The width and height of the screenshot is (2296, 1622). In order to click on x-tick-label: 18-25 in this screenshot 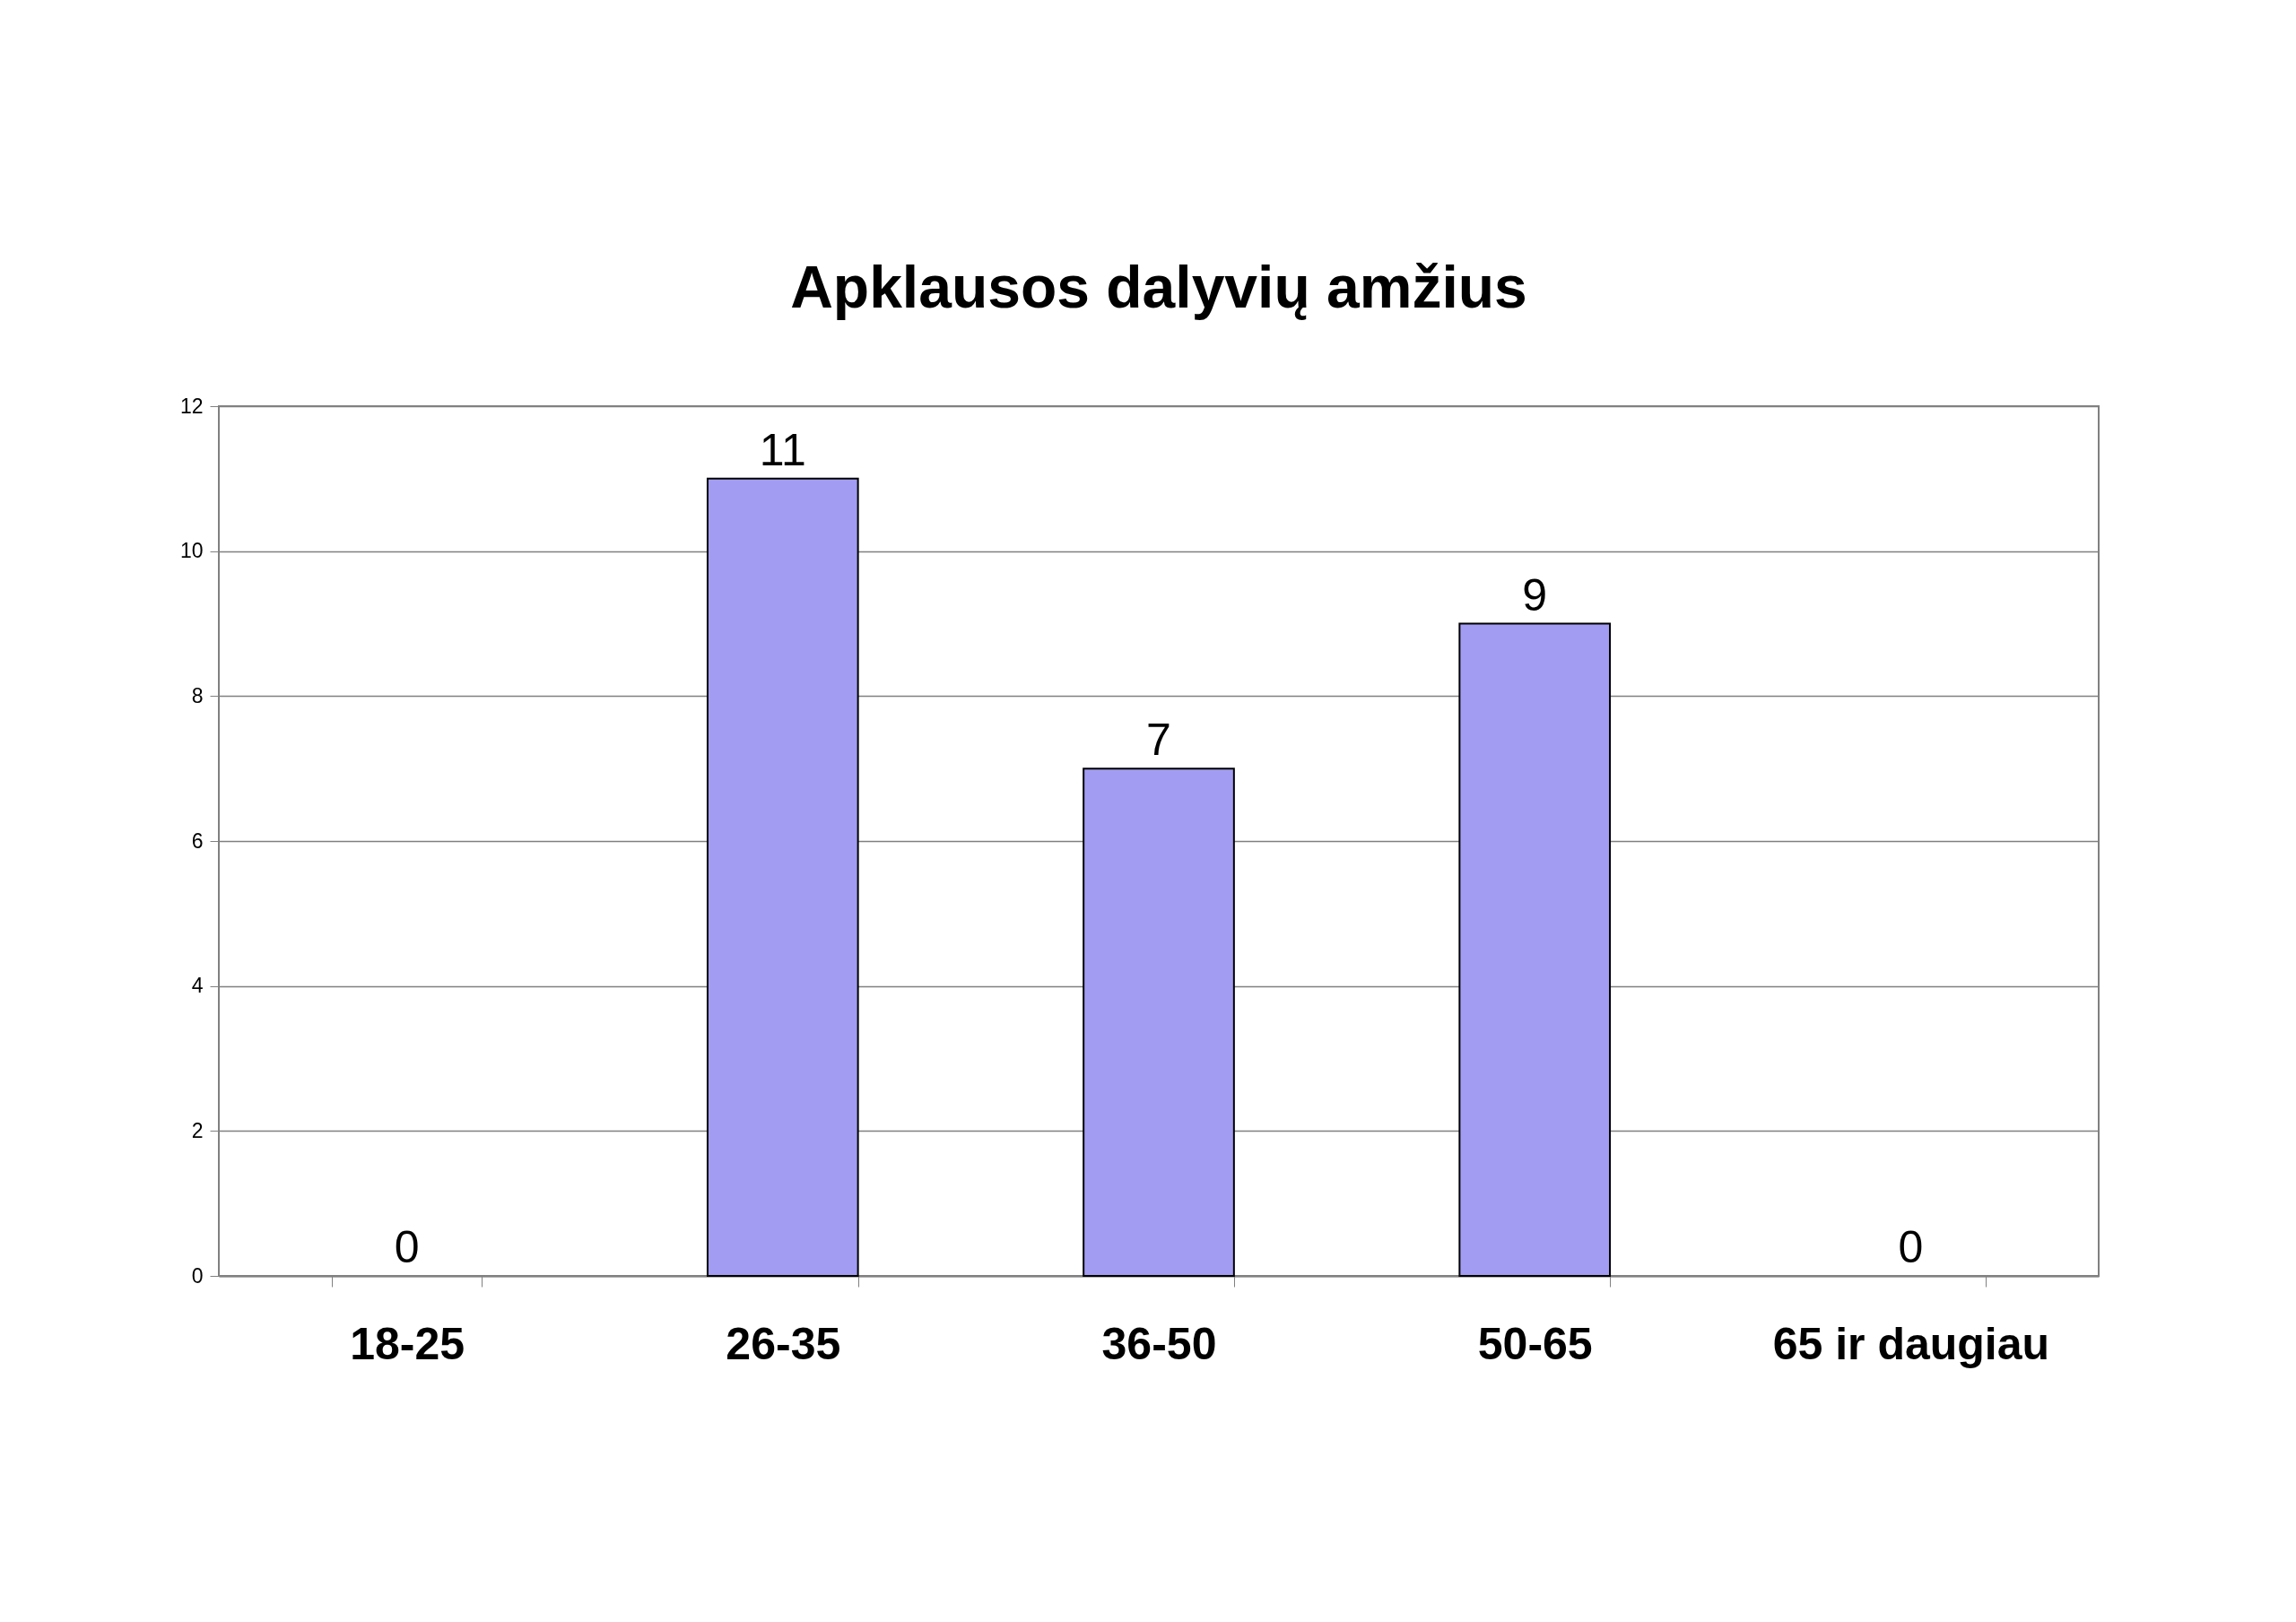, I will do `click(407, 1343)`.